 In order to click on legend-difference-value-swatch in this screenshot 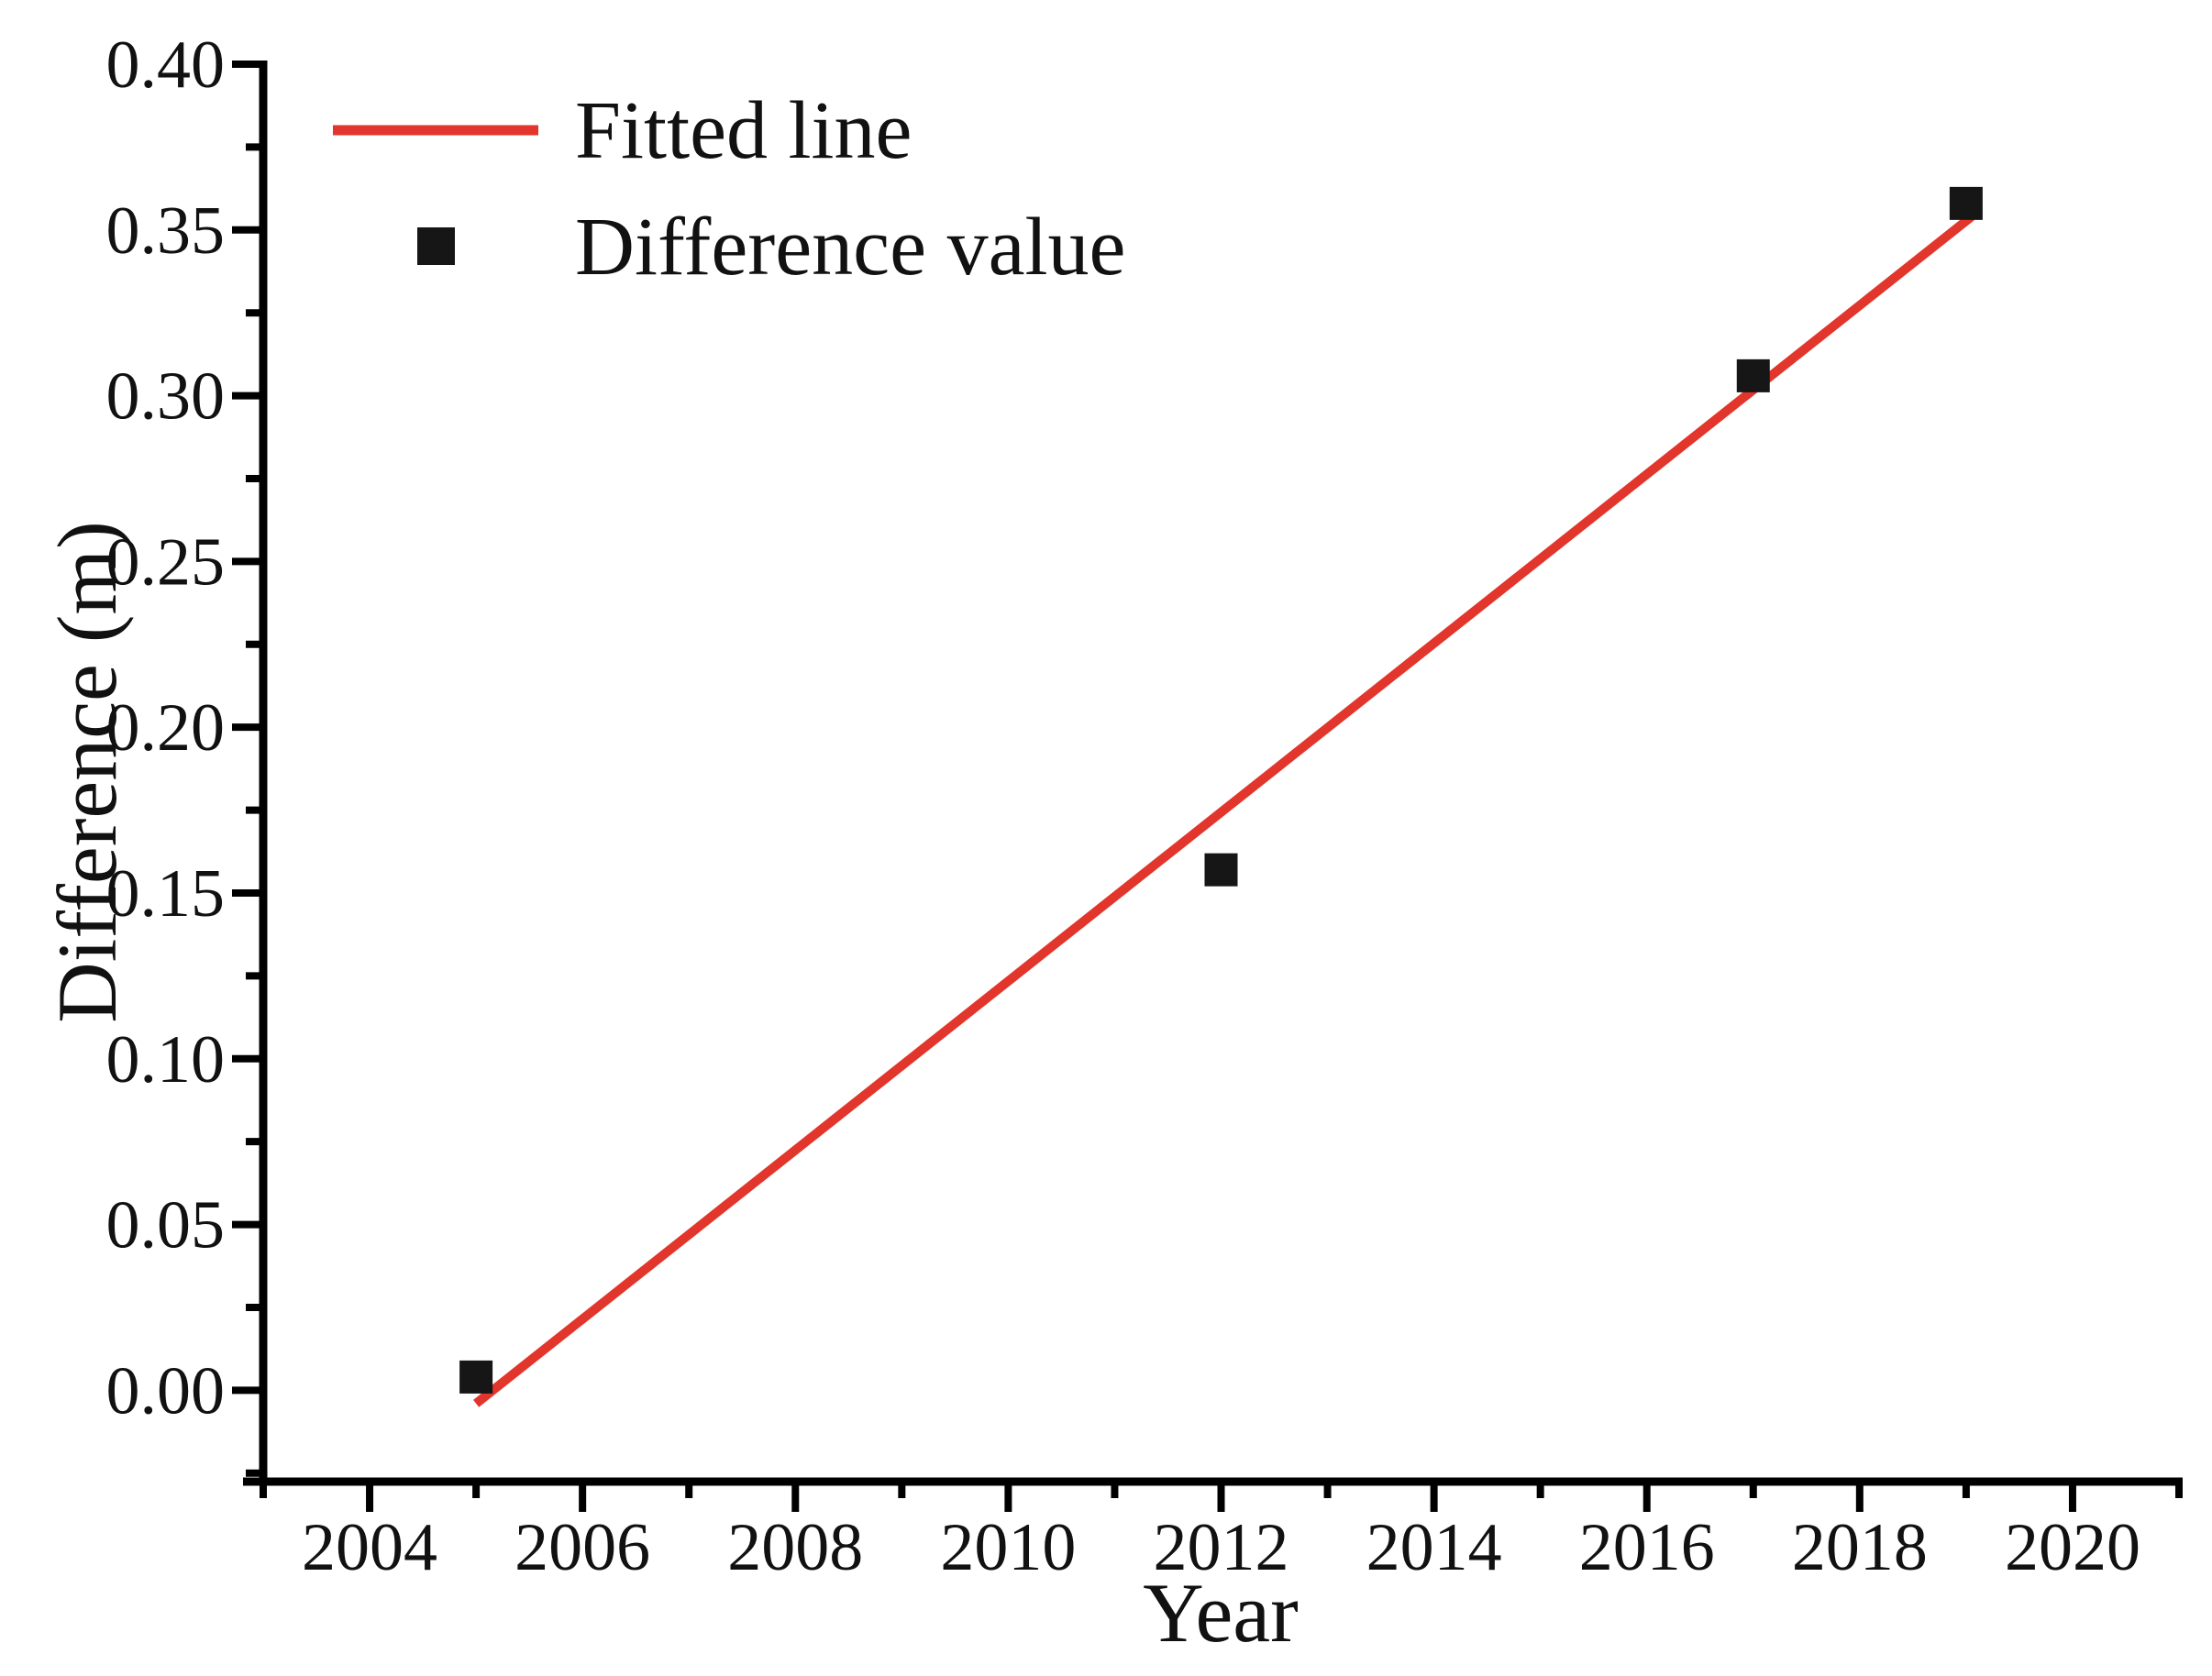, I will do `click(436, 246)`.